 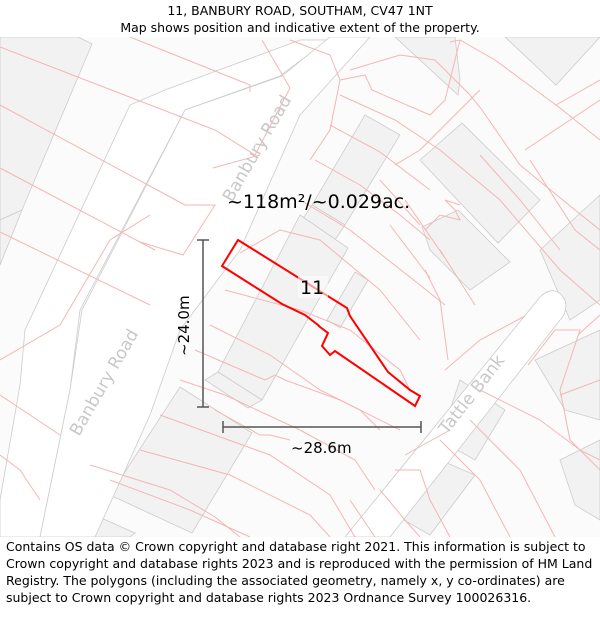 I want to click on area-label: ~118m²/~0.029ac., so click(x=318, y=202).